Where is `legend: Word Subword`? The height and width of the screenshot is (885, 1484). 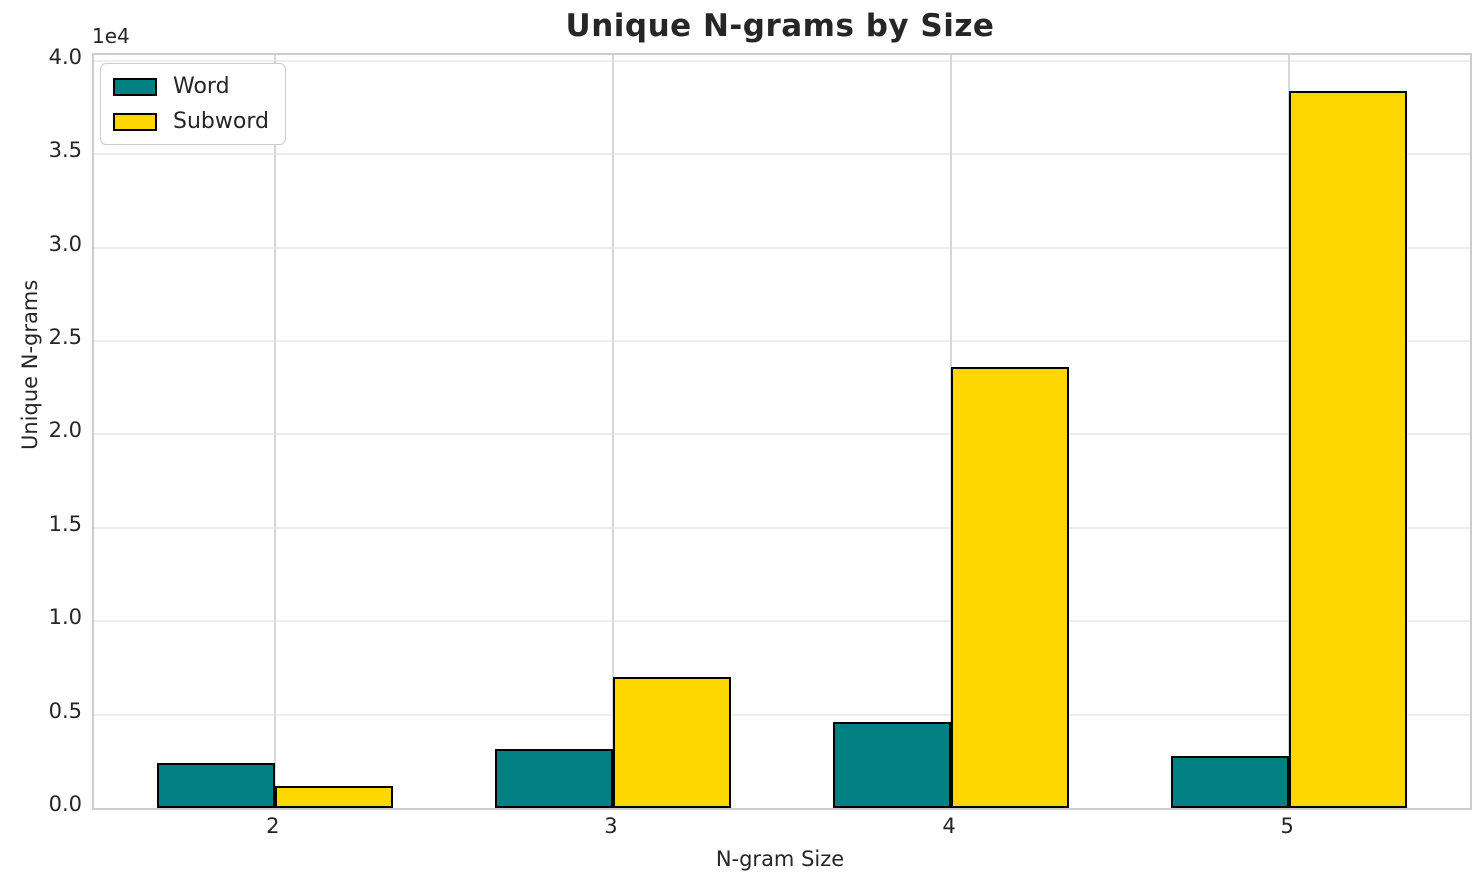 legend: Word Subword is located at coordinates (193, 104).